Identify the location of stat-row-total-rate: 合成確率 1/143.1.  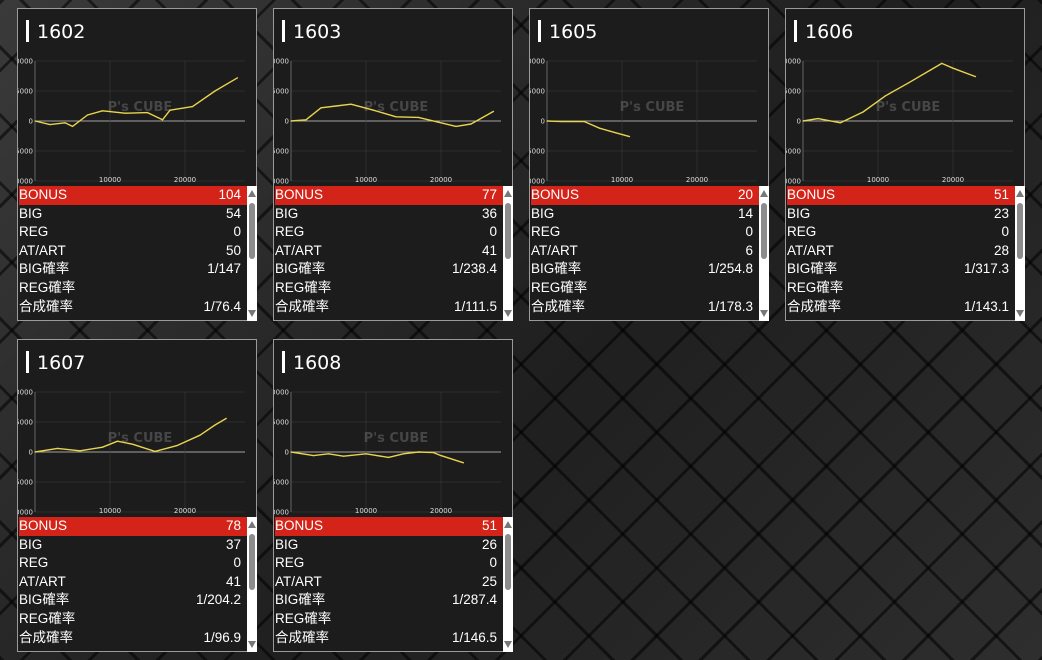
(901, 307).